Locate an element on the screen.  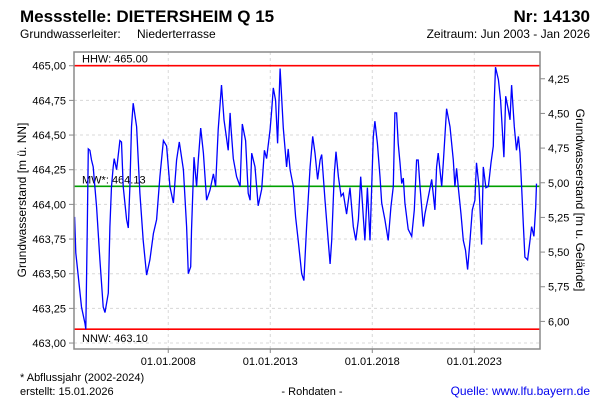
y-tick-label: 463,75 is located at coordinates (49, 240).